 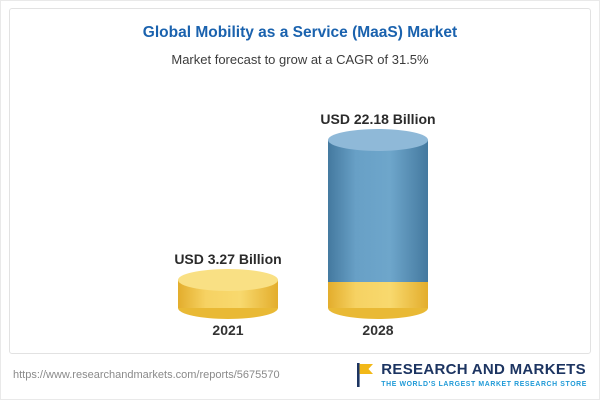 What do you see at coordinates (228, 330) in the screenshot?
I see `bar-2021-year-label: 2021` at bounding box center [228, 330].